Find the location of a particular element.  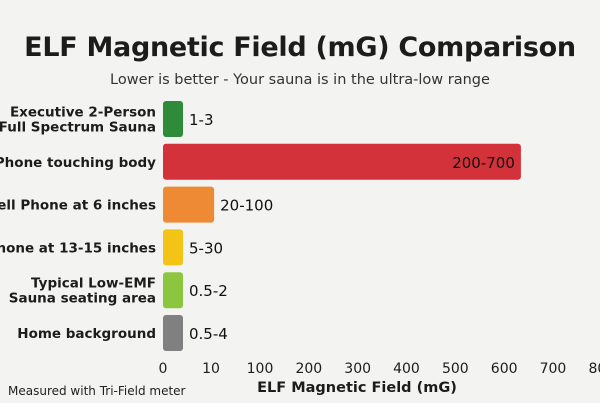

footnote: Measured with Tri-Field meter is located at coordinates (97, 391).